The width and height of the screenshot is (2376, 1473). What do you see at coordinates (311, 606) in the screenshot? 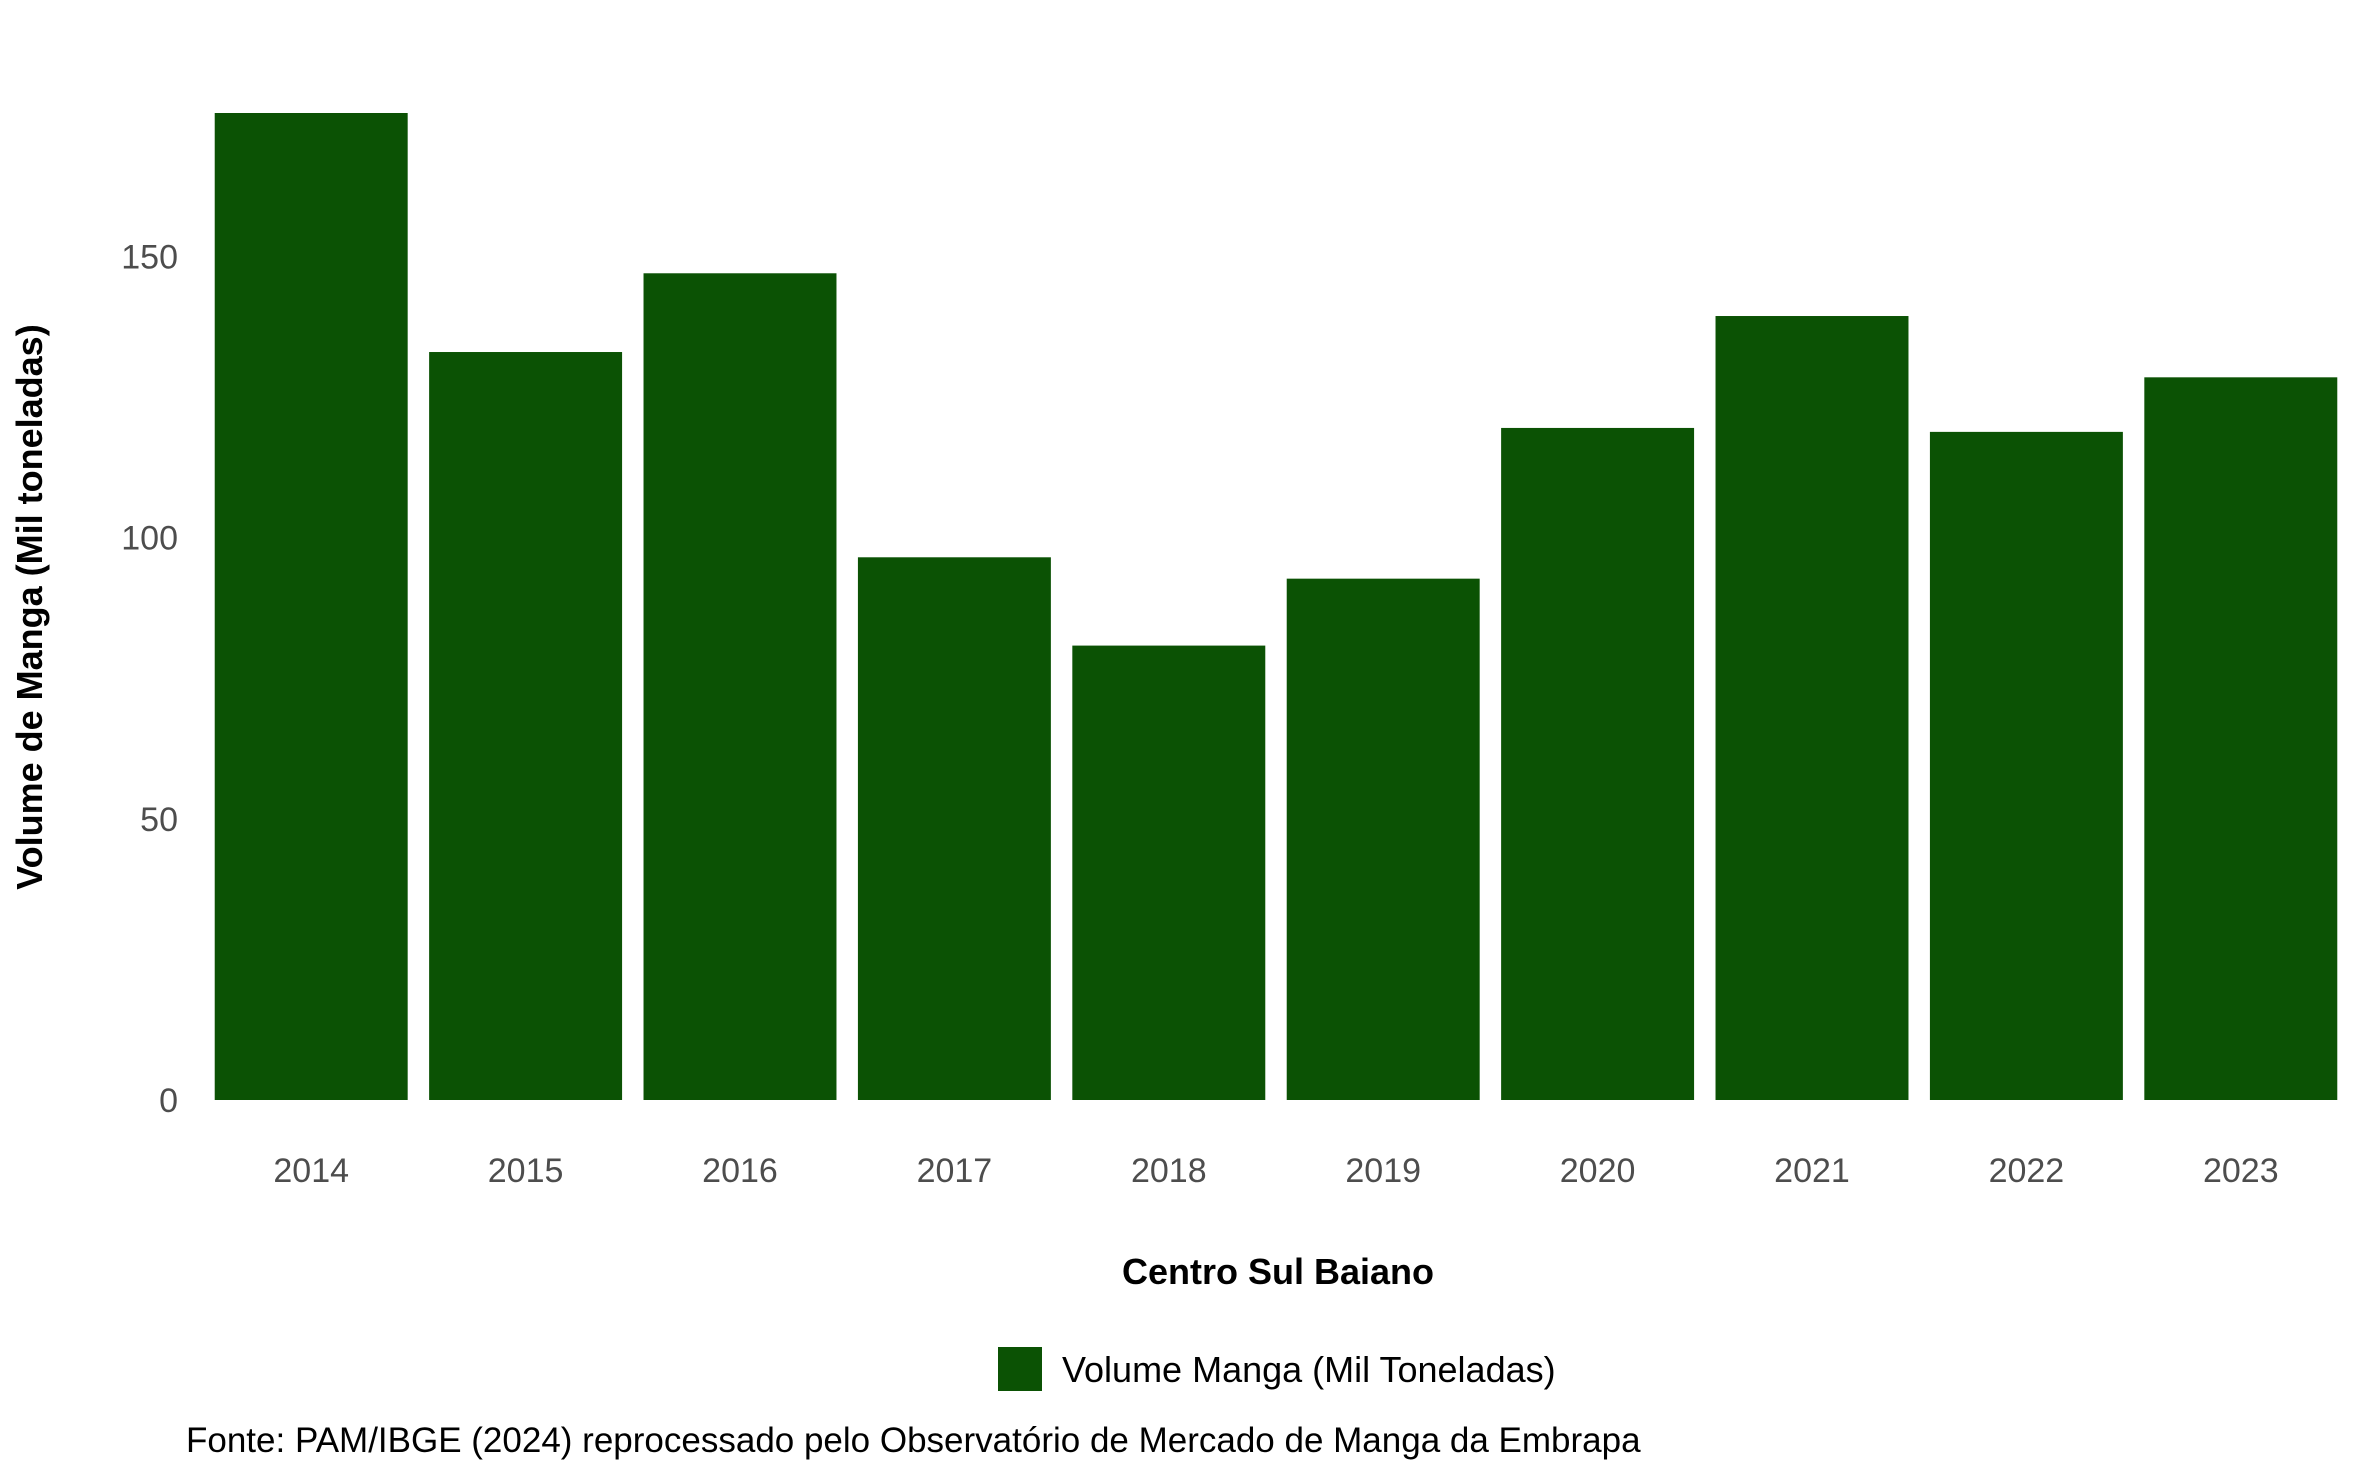
I see `bar-2014` at bounding box center [311, 606].